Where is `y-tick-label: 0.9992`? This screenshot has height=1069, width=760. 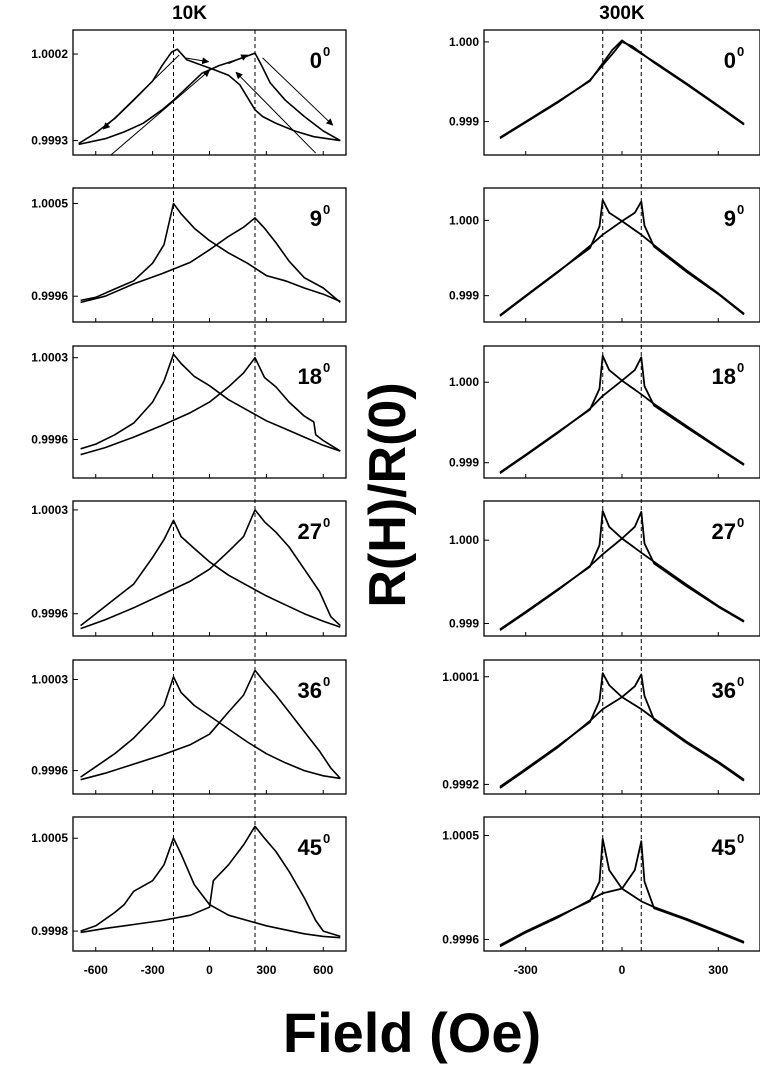 y-tick-label: 0.9992 is located at coordinates (460, 784).